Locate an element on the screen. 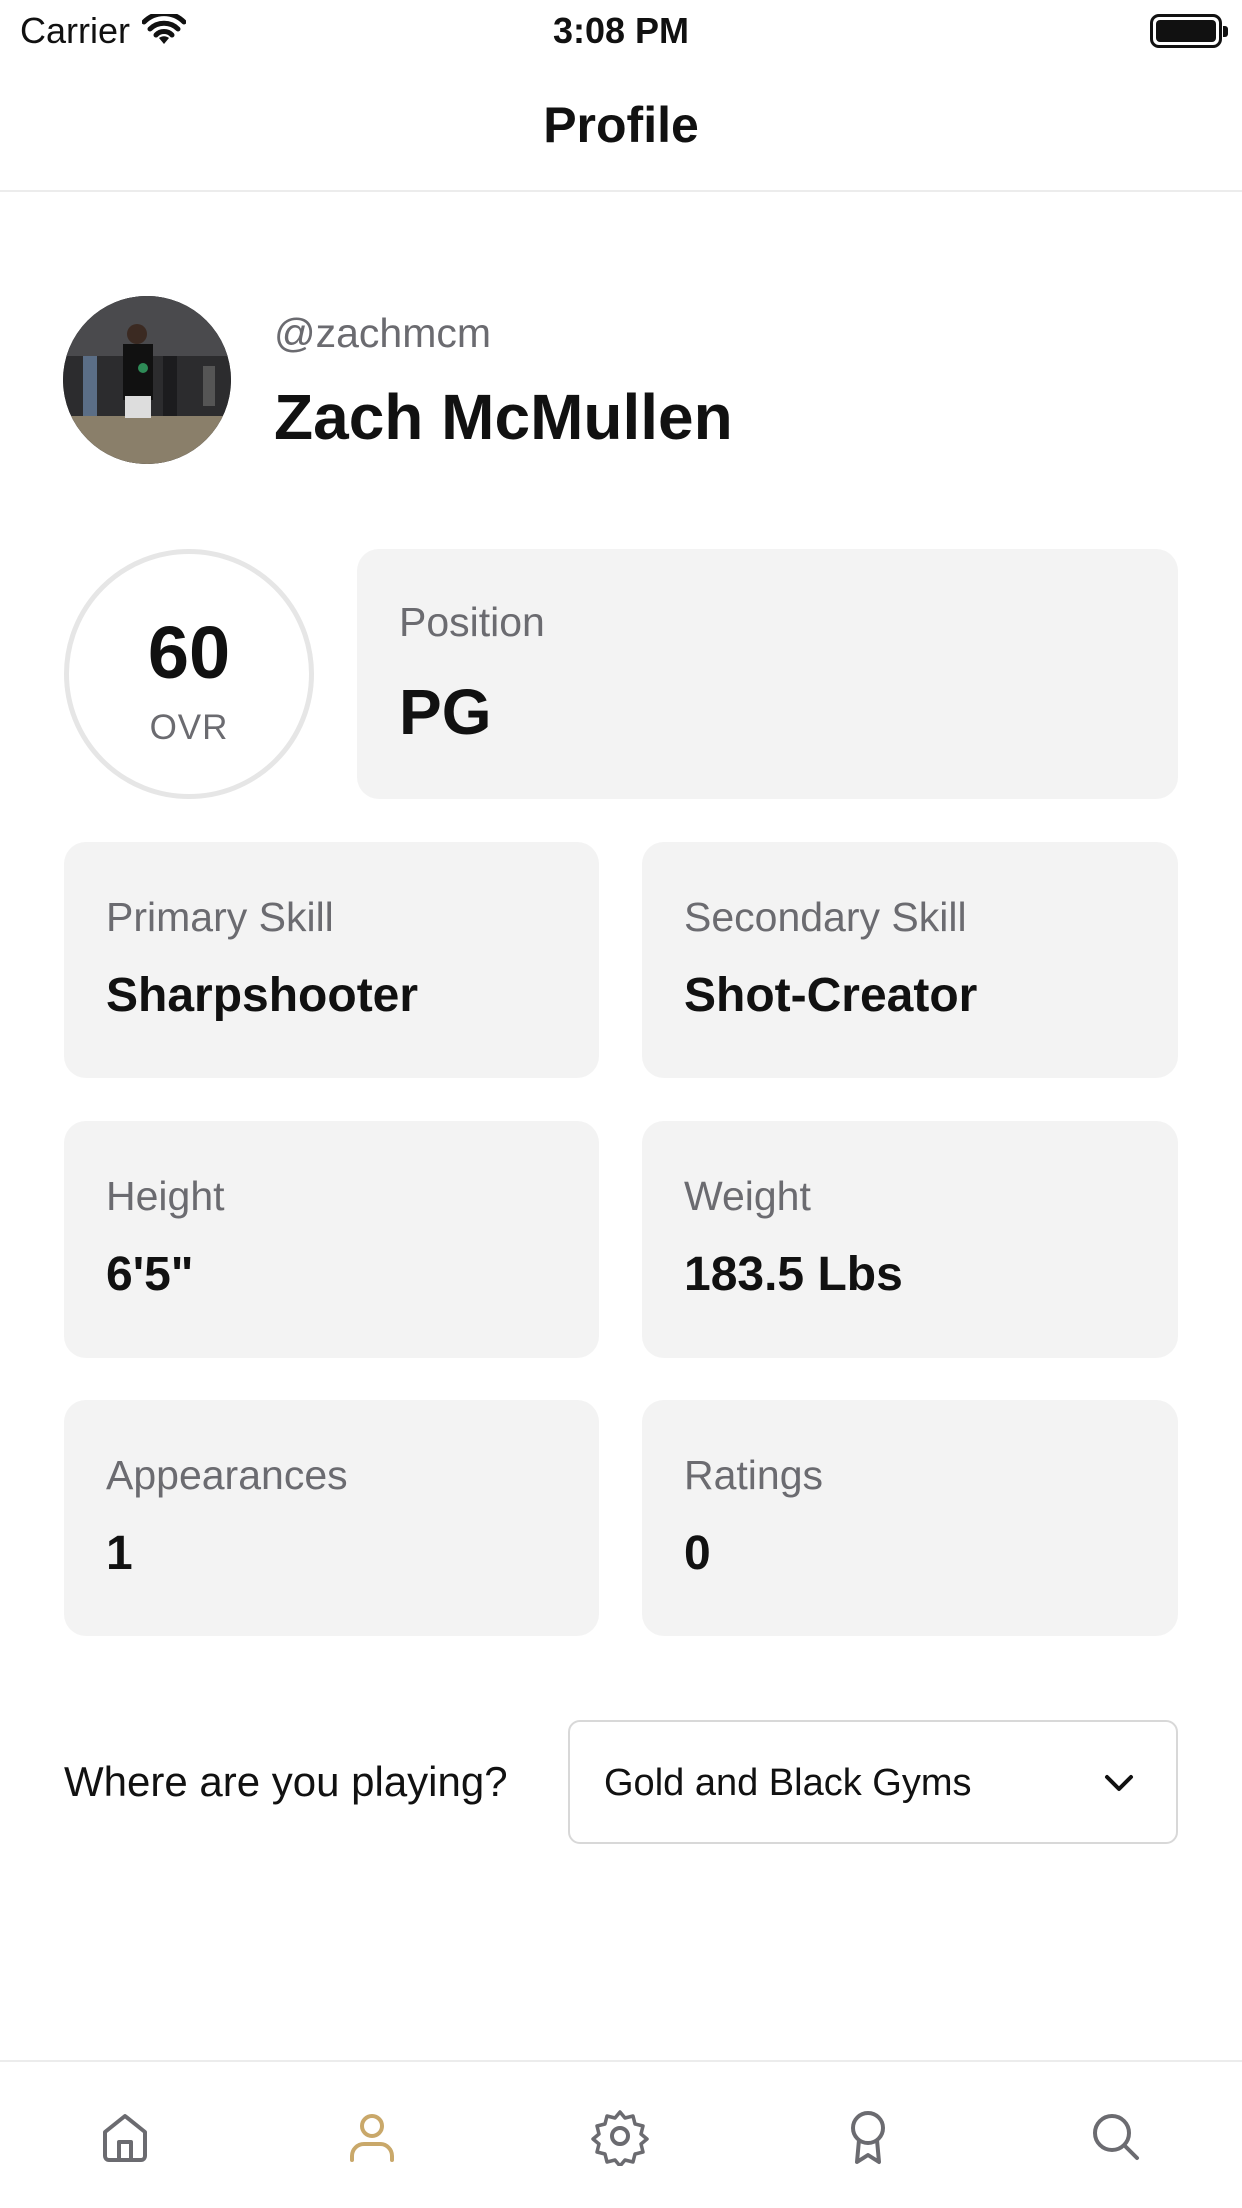 This screenshot has height=2208, width=1242. stat-label: Appearances is located at coordinates (227, 1475).